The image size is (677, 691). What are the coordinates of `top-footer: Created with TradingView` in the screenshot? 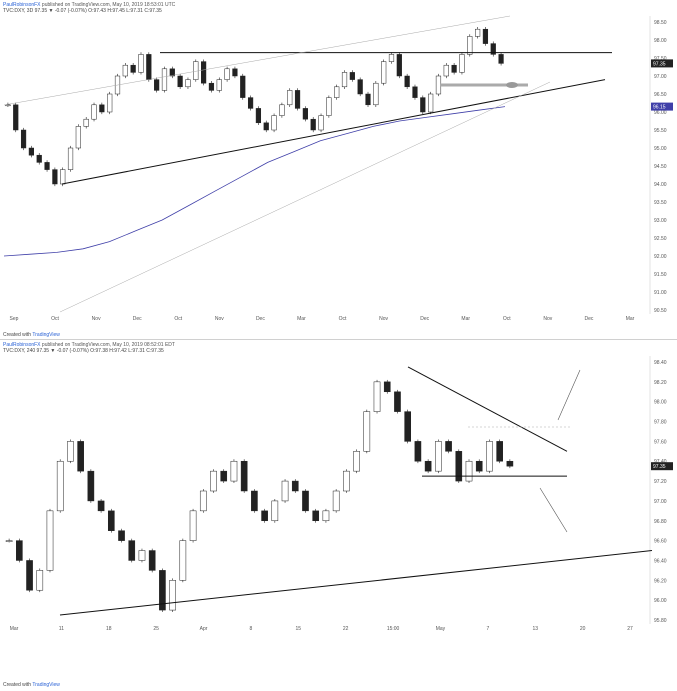 It's located at (31, 335).